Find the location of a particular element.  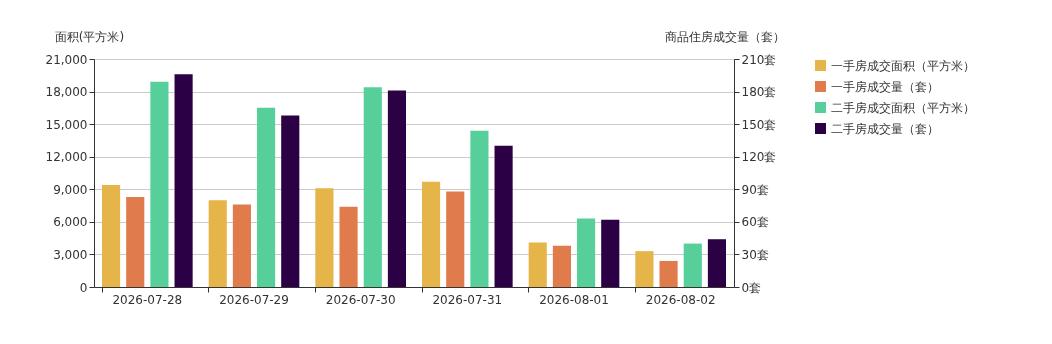

legend-label: 一手房成交面积（平方米） is located at coordinates (903, 65).